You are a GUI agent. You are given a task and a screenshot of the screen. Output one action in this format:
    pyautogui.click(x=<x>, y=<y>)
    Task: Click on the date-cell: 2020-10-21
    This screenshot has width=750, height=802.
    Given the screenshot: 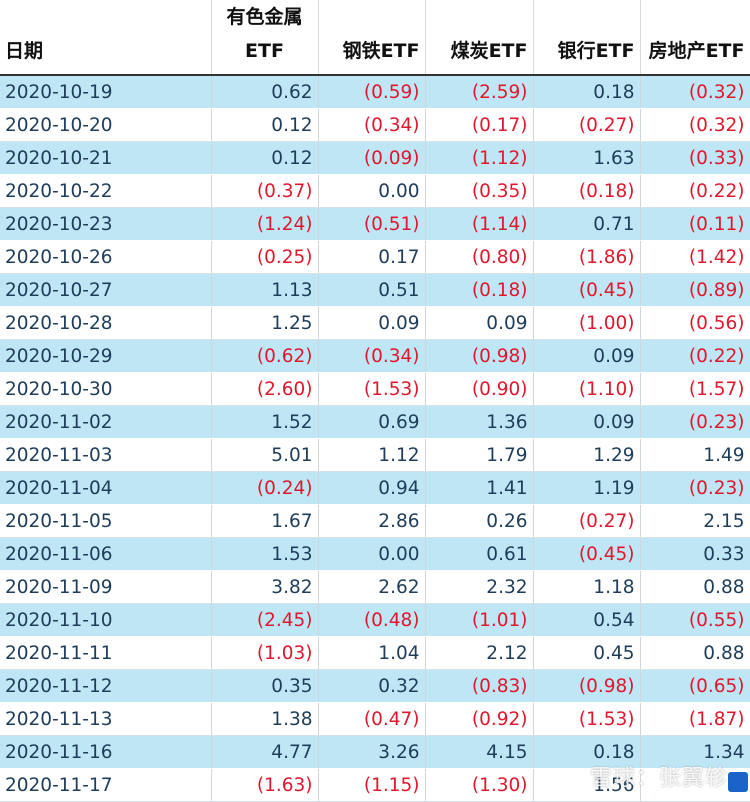 What is the action you would take?
    pyautogui.click(x=106, y=158)
    